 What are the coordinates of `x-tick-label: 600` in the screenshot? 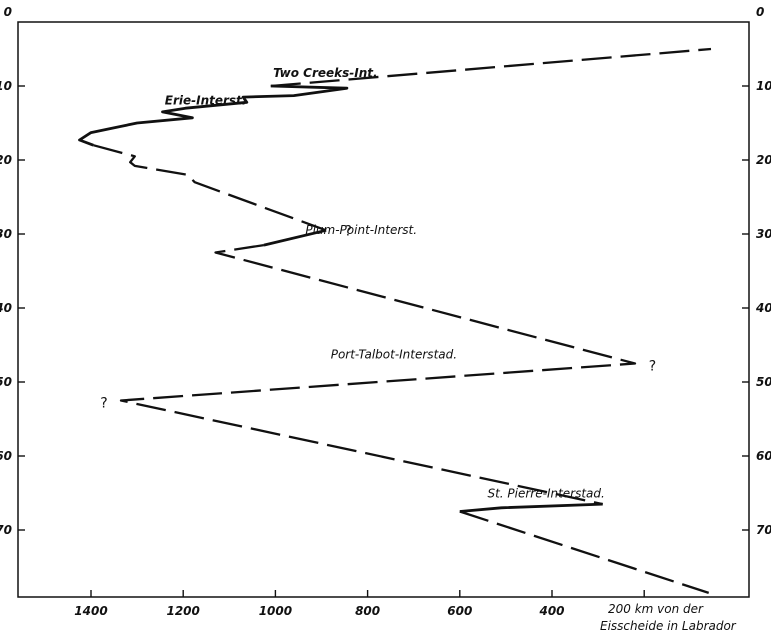 It's located at (459, 611).